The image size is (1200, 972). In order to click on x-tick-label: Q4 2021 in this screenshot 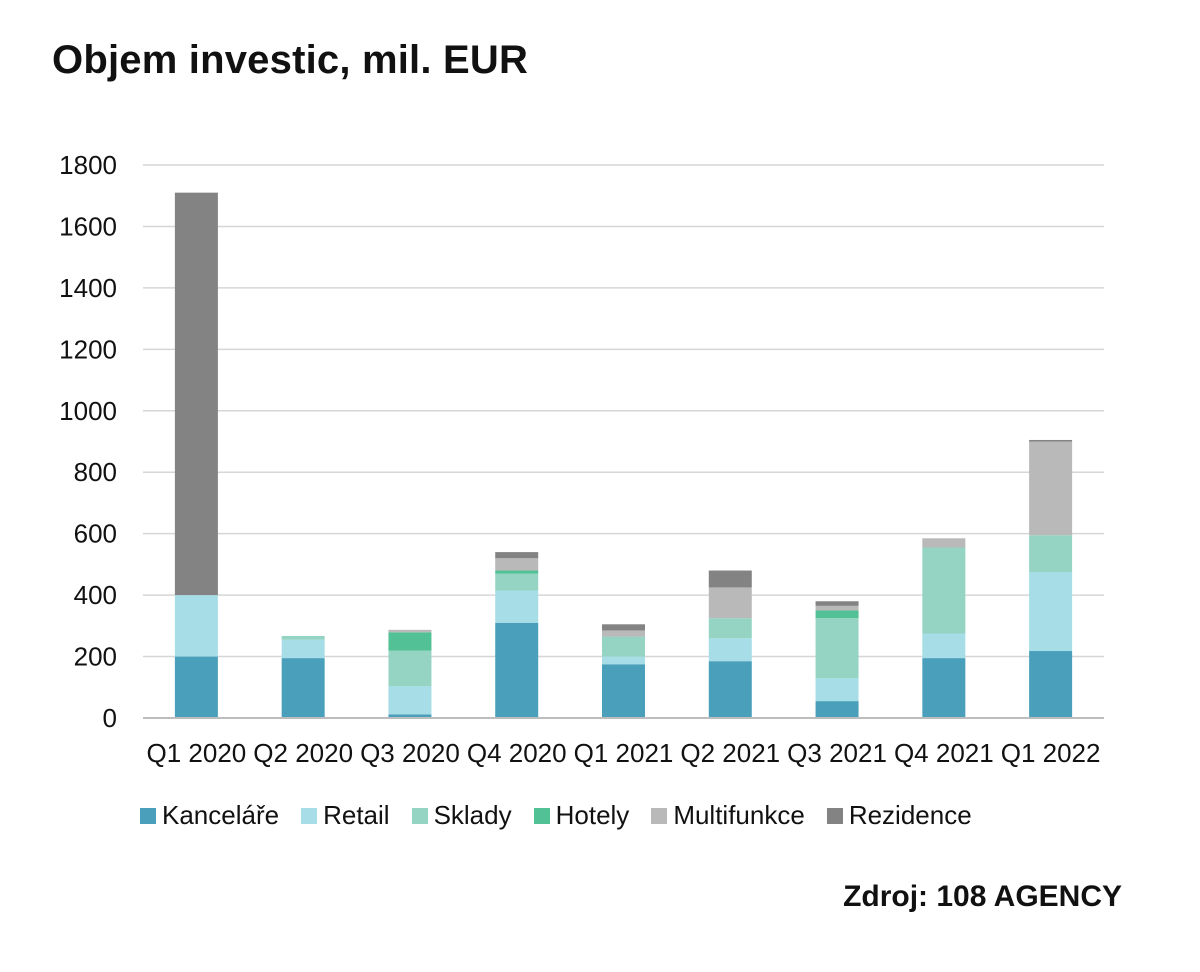, I will do `click(944, 753)`.